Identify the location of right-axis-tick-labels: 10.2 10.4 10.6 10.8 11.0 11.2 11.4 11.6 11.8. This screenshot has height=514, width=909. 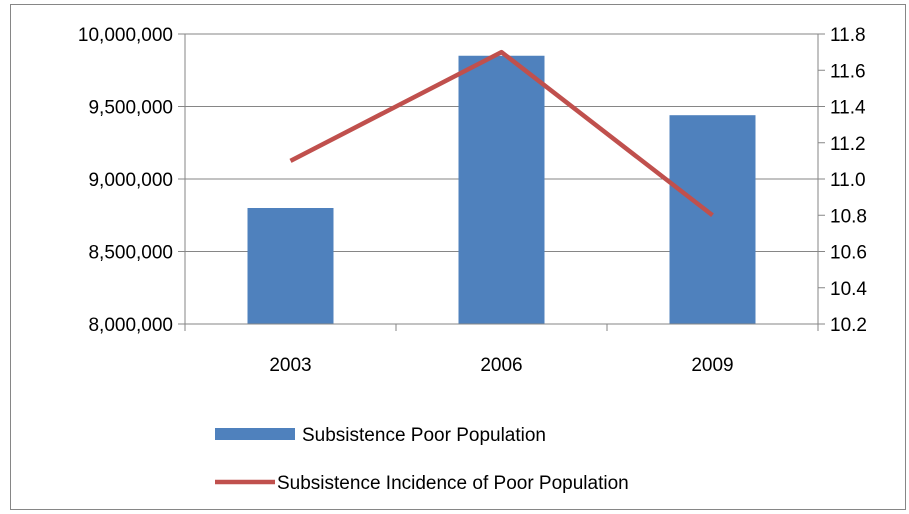
(848, 180).